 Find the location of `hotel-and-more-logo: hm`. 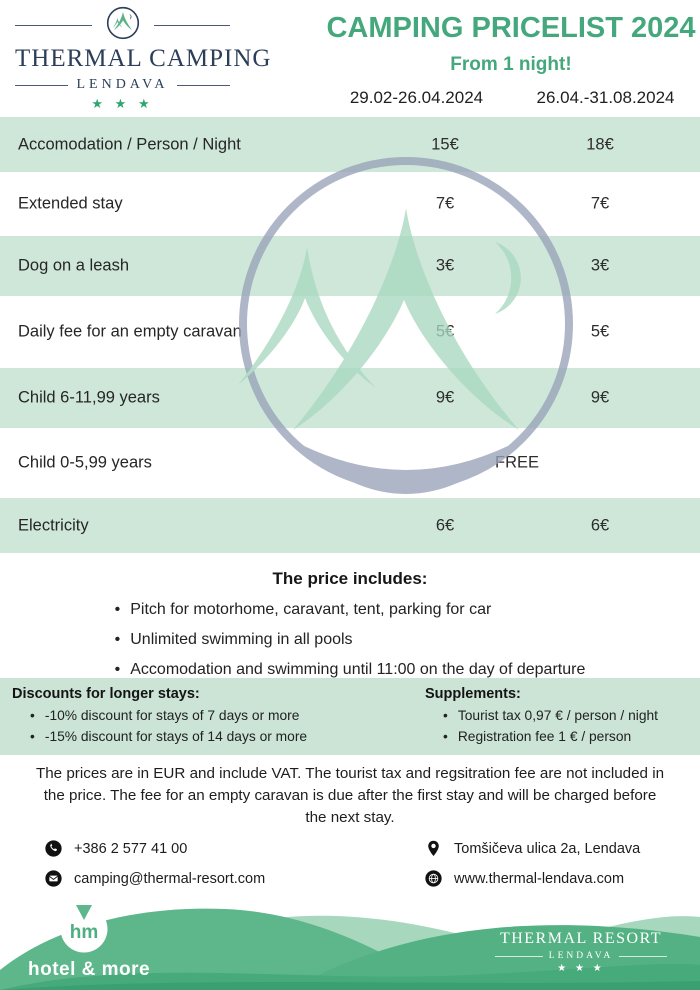

hotel-and-more-logo: hm is located at coordinates (84, 929).